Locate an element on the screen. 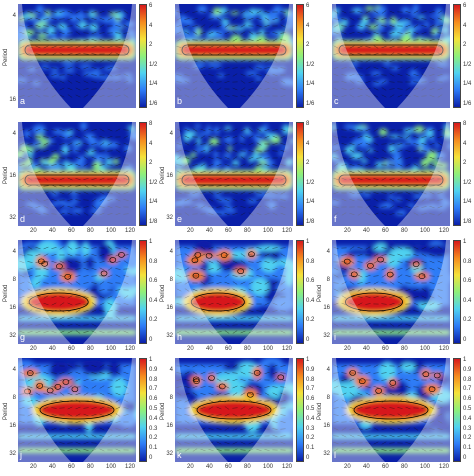 Image resolution: width=474 pixels, height=476 pixels. spectrum-svg-a is located at coordinates (77, 56).